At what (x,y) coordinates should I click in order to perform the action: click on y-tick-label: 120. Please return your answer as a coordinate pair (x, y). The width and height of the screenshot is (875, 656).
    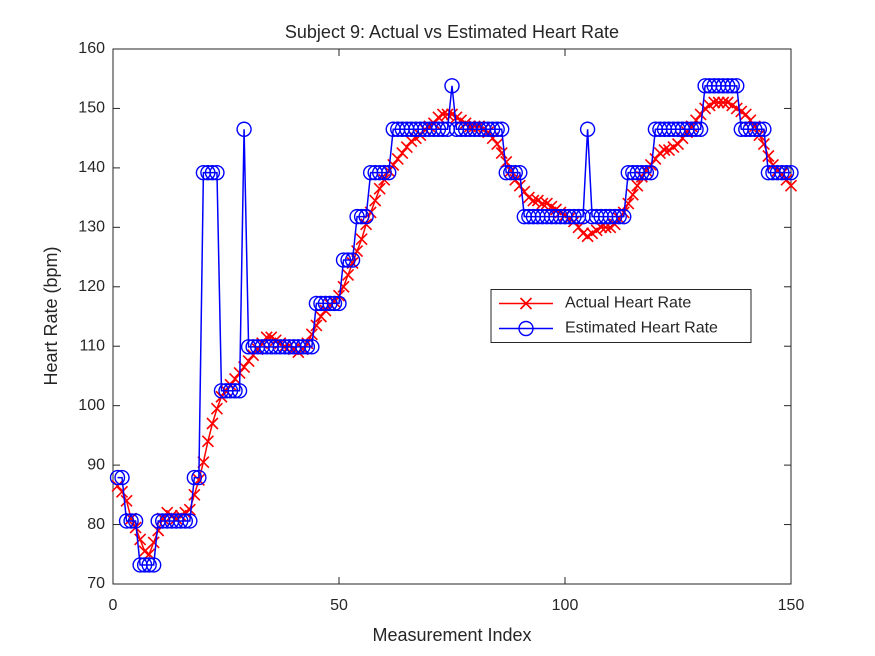
    Looking at the image, I should click on (91, 286).